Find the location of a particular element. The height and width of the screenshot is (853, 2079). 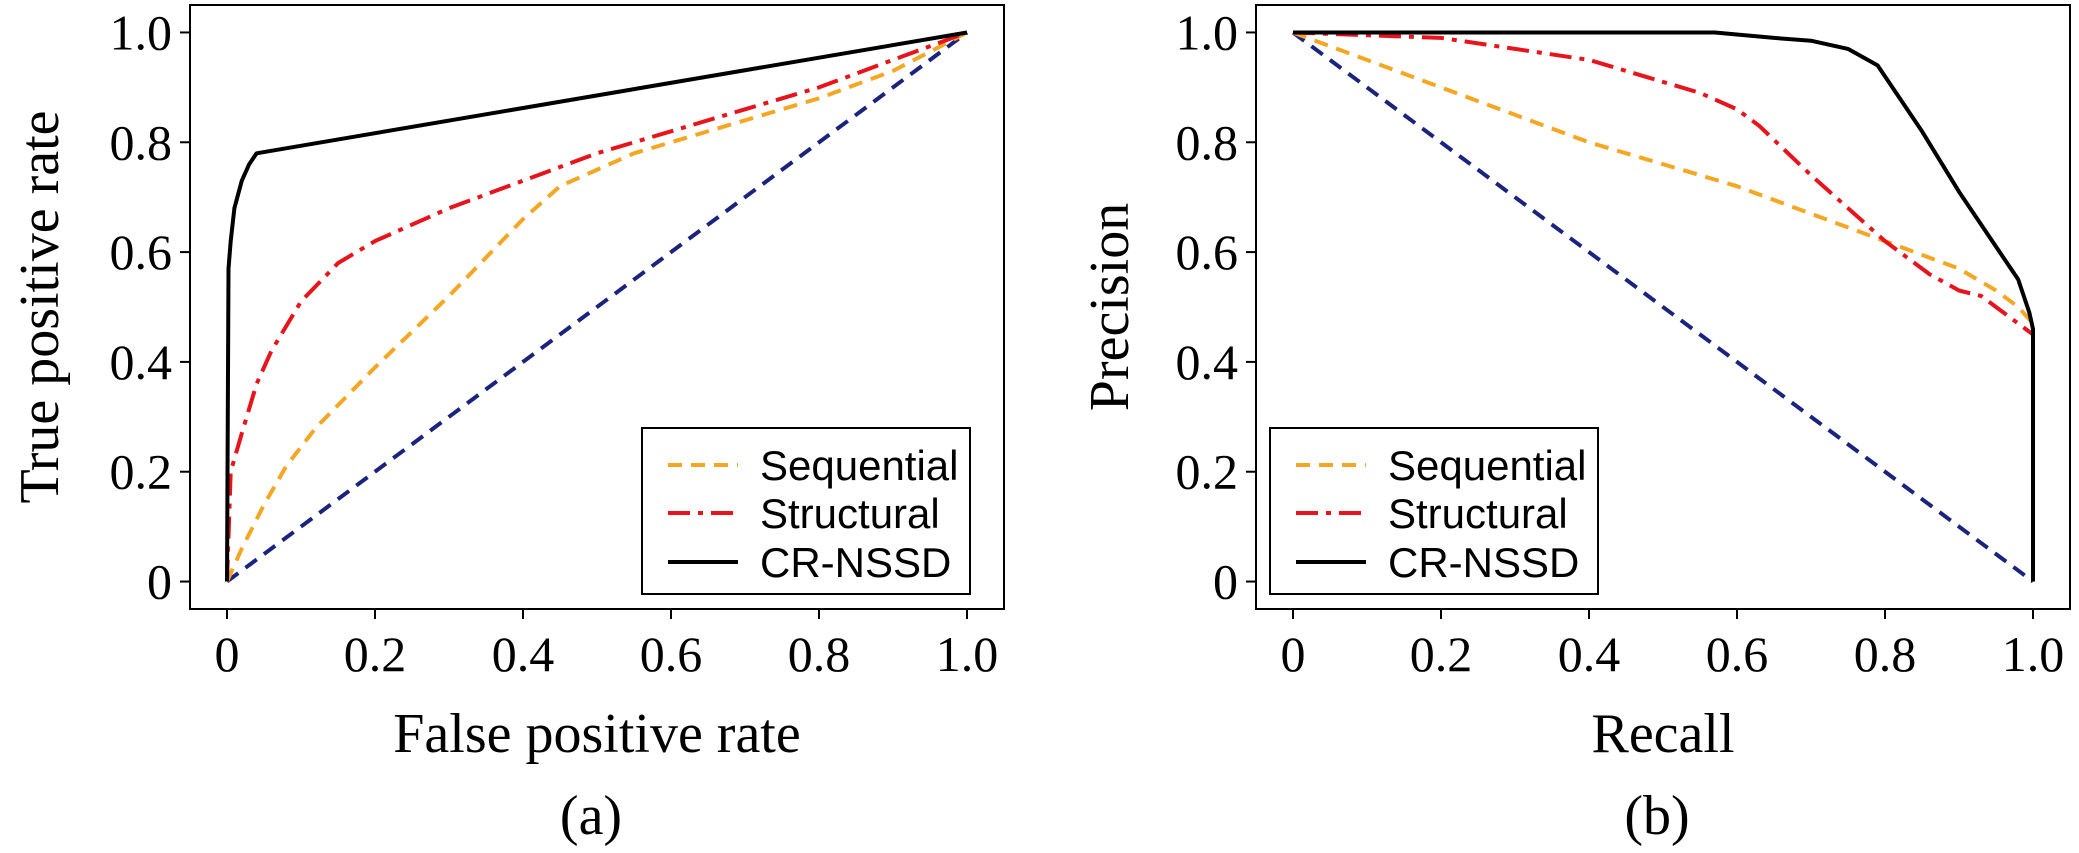

y-axis-title-b: Precision is located at coordinates (1110, 307).